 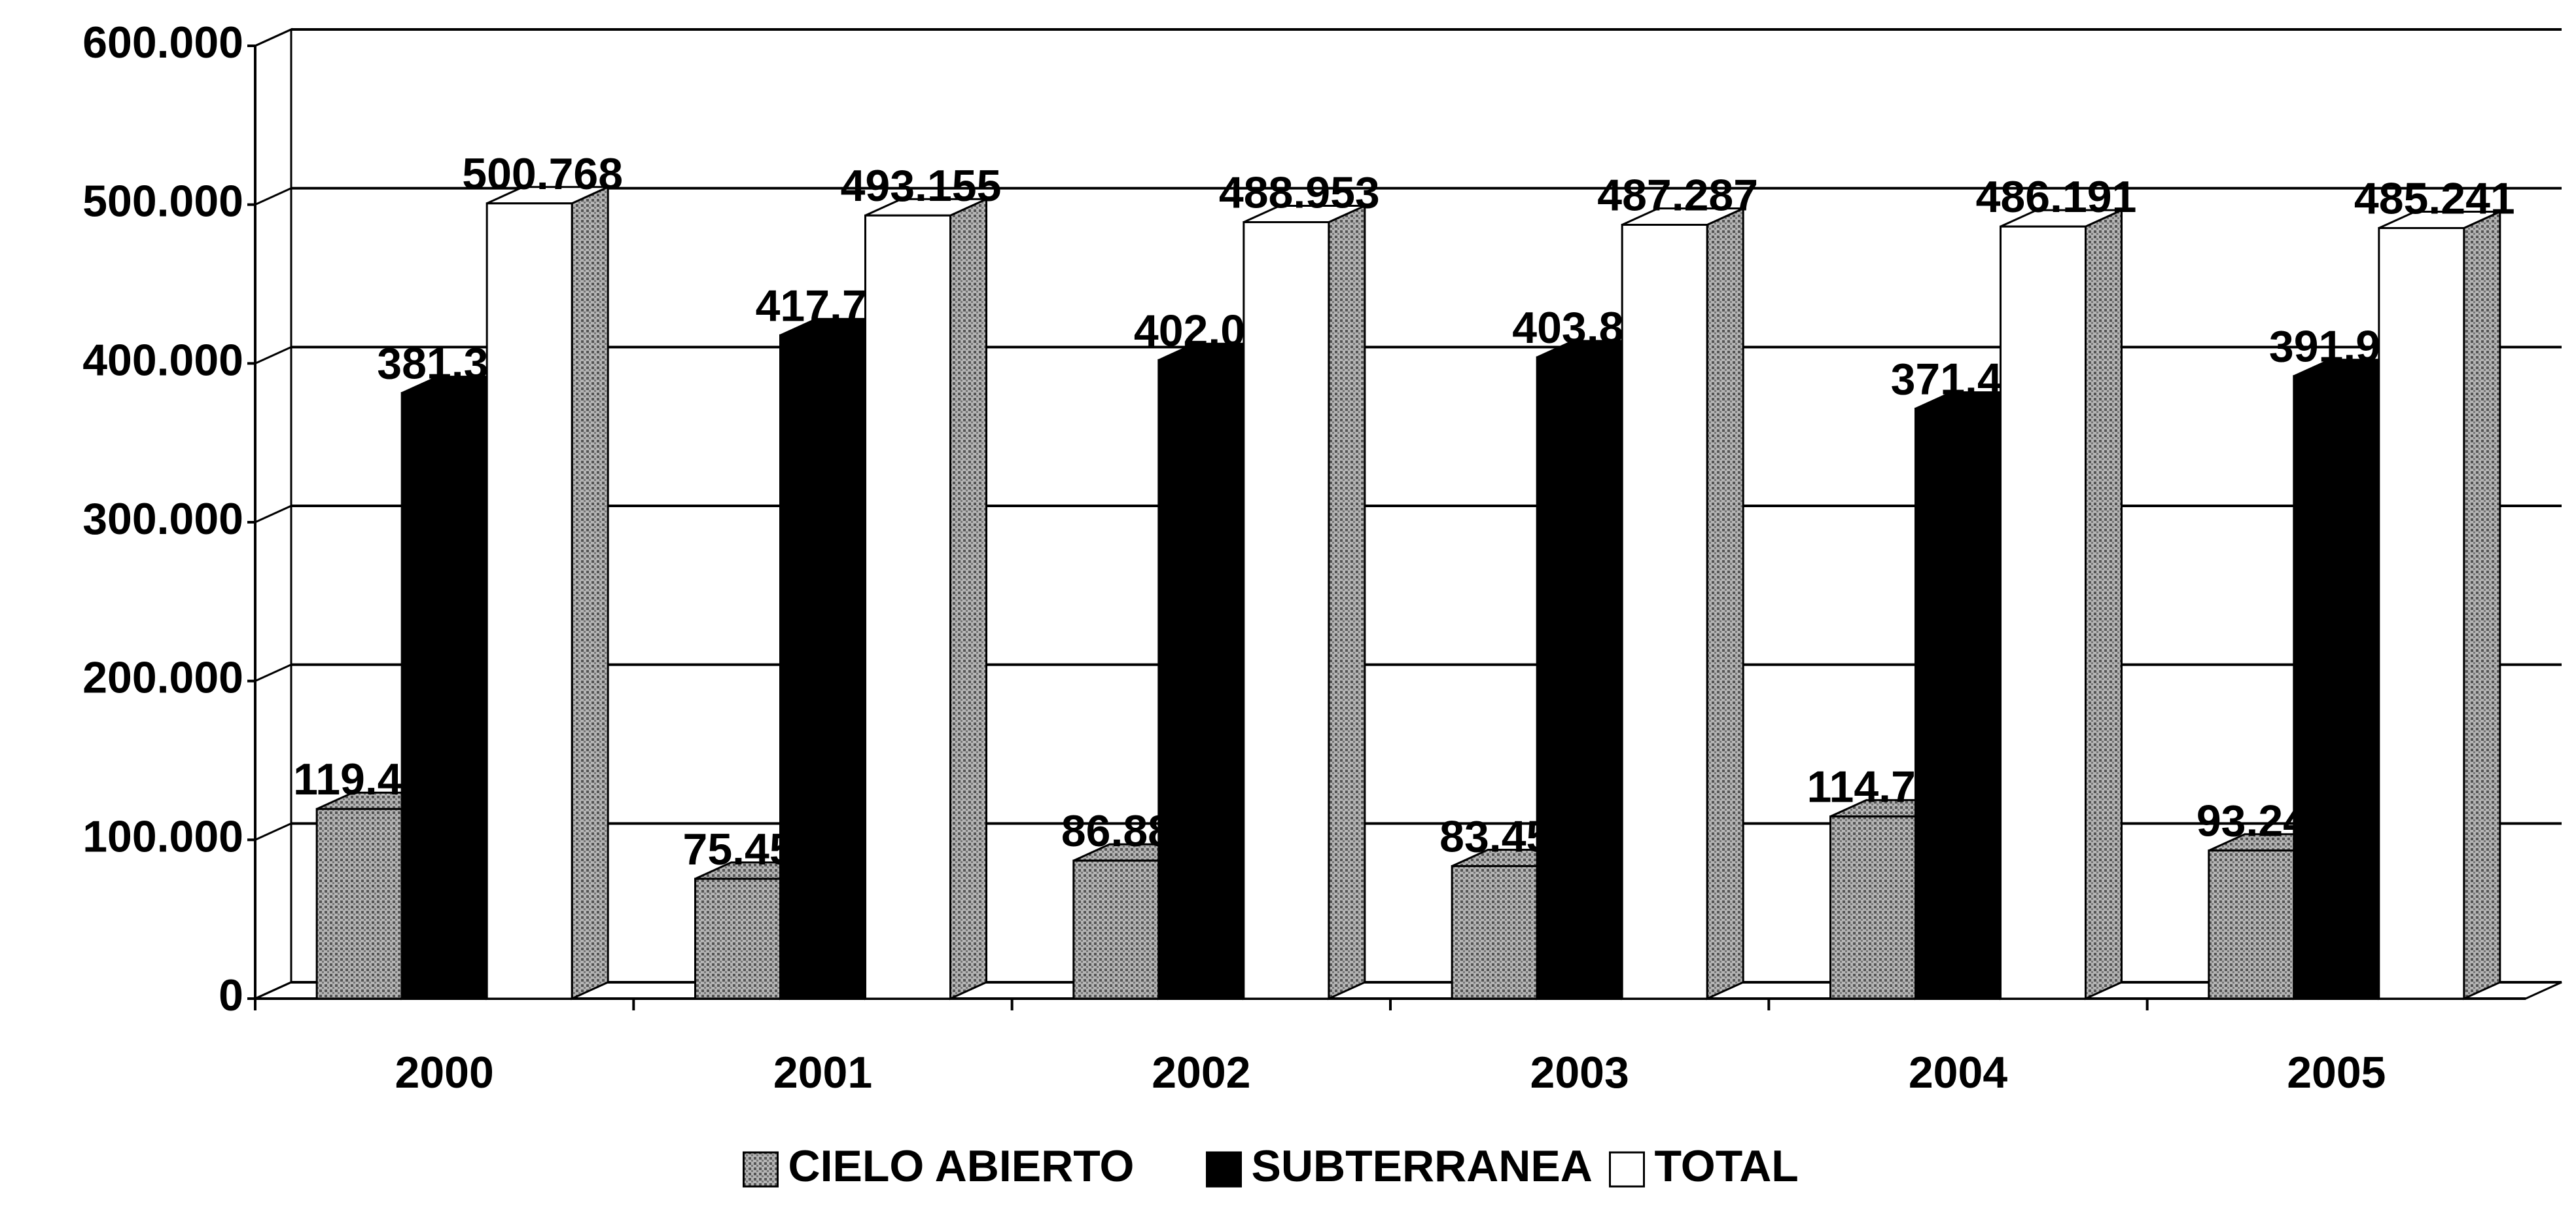 What do you see at coordinates (922, 186) in the screenshot?
I see `data-label: 493.155` at bounding box center [922, 186].